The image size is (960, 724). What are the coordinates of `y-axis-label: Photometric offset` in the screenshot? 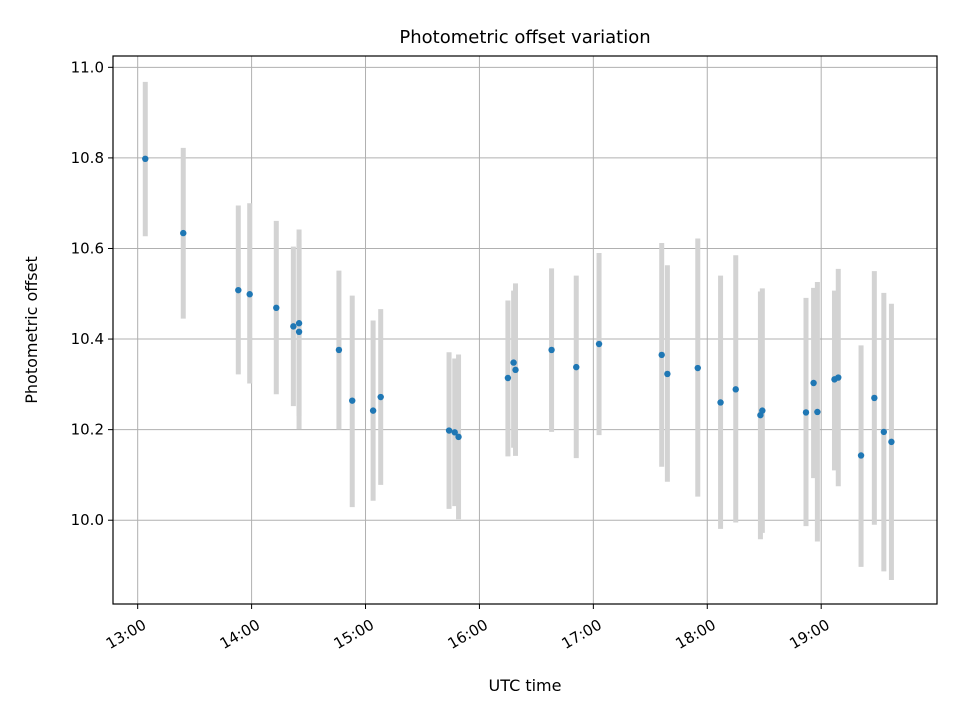 It's located at (31, 330).